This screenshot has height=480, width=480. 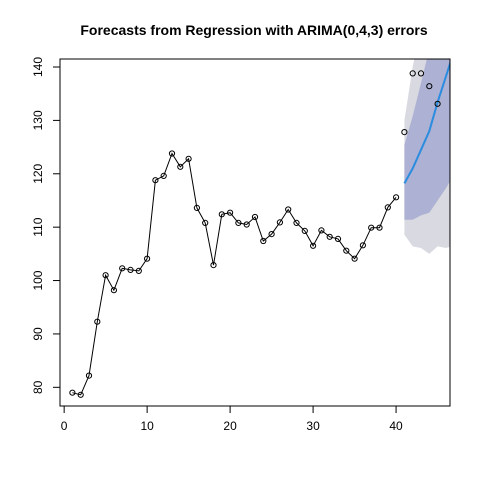 What do you see at coordinates (38, 387) in the screenshot?
I see `y-tick-label: 80` at bounding box center [38, 387].